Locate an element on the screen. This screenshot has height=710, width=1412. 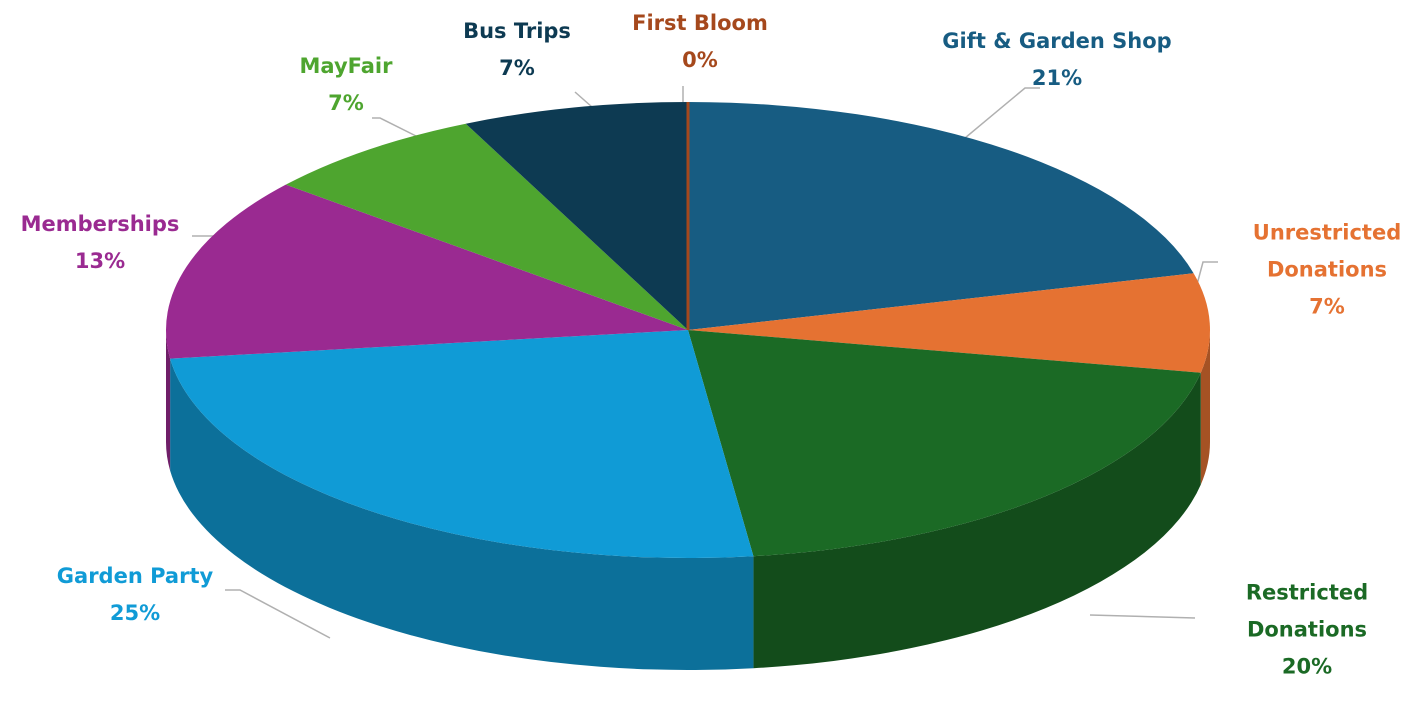
data-label: First Bloom 0% is located at coordinates (700, 42).